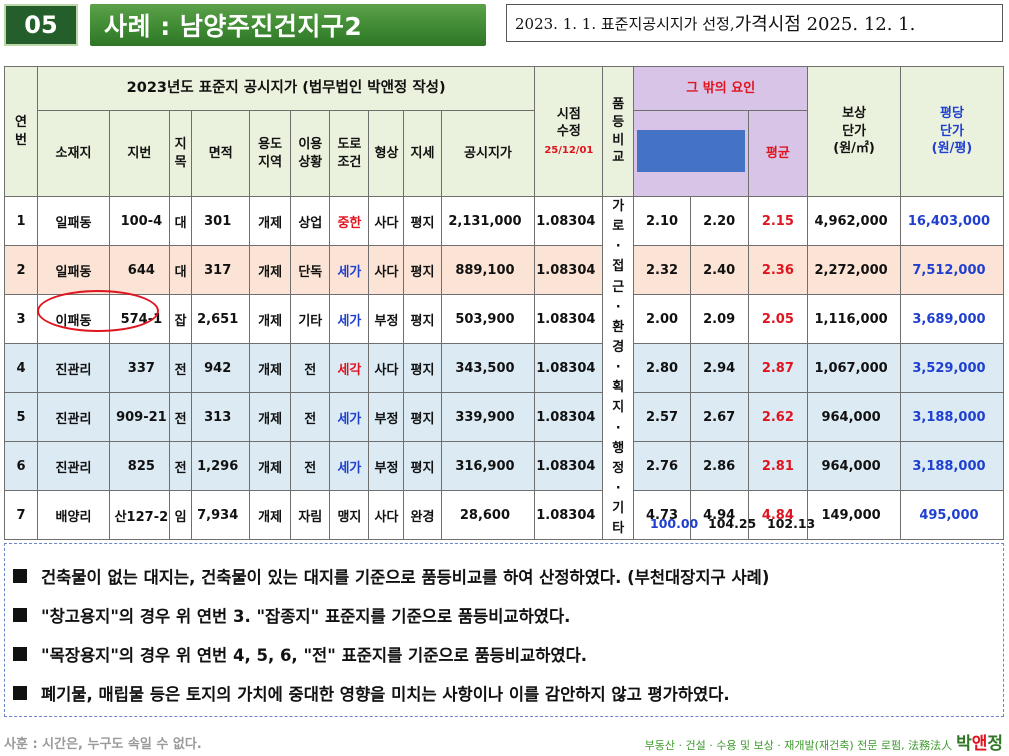 Image resolution: width=1009 pixels, height=756 pixels. I want to click on comp-price-cell: 149,000, so click(854, 515).